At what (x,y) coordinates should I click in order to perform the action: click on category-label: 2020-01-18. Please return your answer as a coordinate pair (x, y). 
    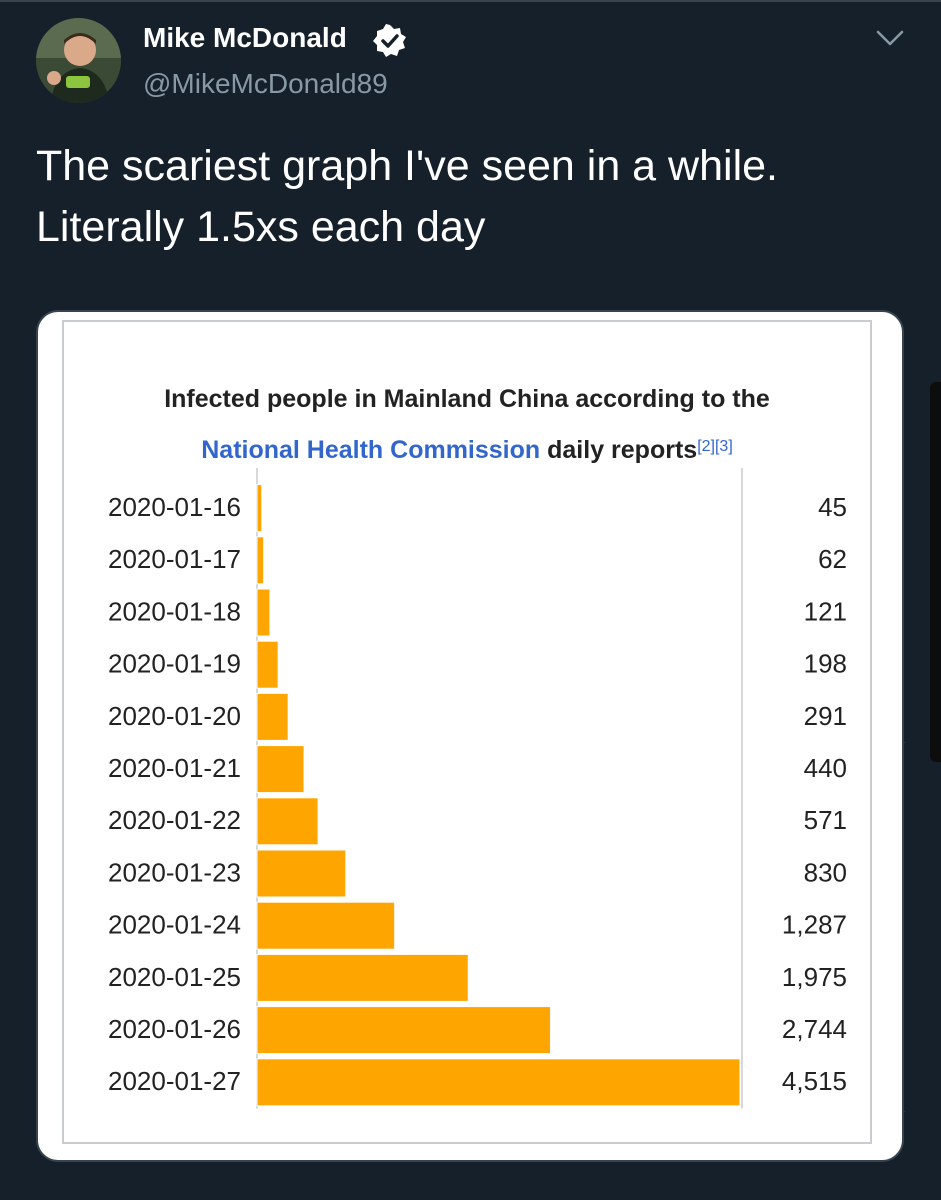
    Looking at the image, I should click on (174, 611).